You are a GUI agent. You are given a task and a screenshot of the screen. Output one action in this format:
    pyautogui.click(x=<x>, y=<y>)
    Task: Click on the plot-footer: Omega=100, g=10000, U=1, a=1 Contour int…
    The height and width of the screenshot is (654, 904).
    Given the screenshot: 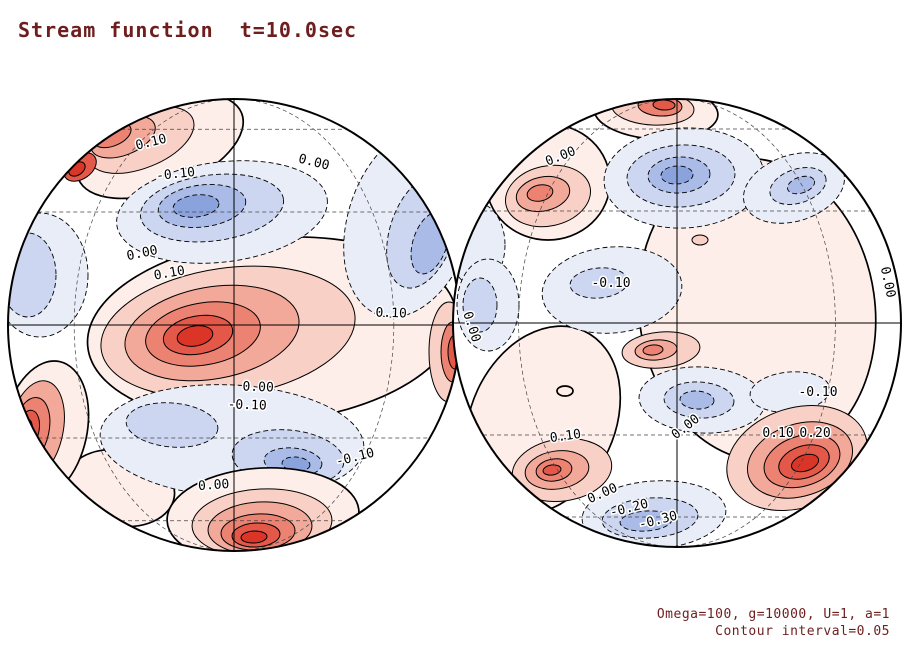 What is the action you would take?
    pyautogui.click(x=773, y=623)
    